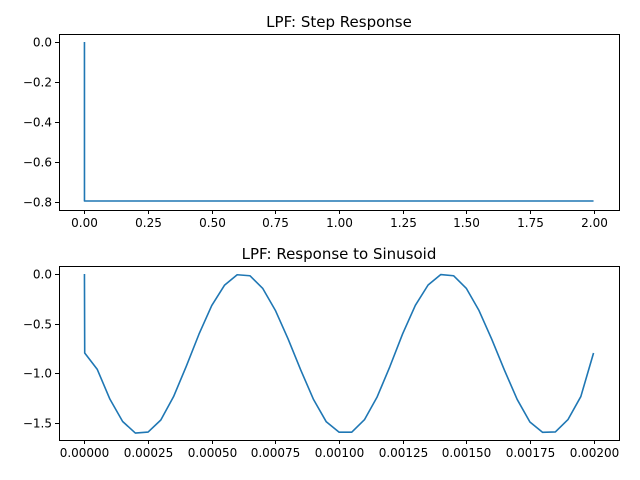 This screenshot has height=480, width=640. Describe the element at coordinates (339, 223) in the screenshot. I see `step-response-x-tick-label: 1.00` at that location.